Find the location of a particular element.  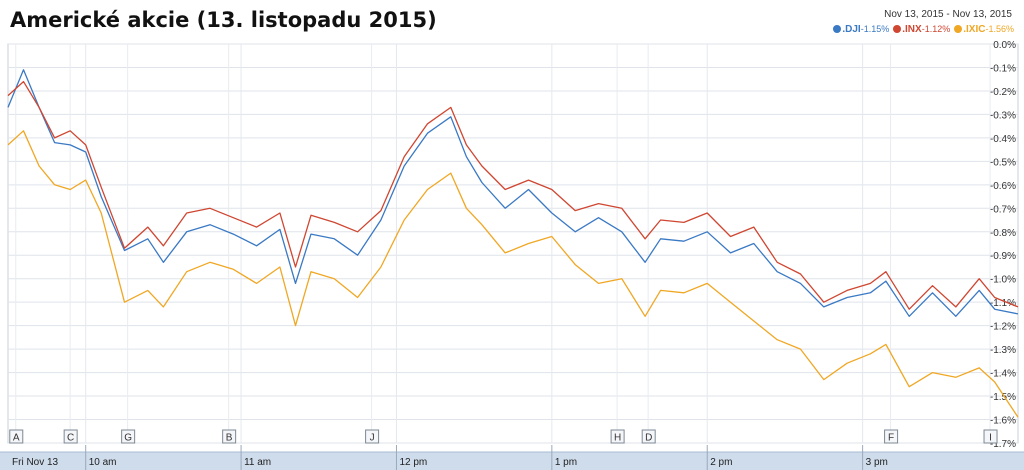

legend-series-name: .INX is located at coordinates (912, 29).